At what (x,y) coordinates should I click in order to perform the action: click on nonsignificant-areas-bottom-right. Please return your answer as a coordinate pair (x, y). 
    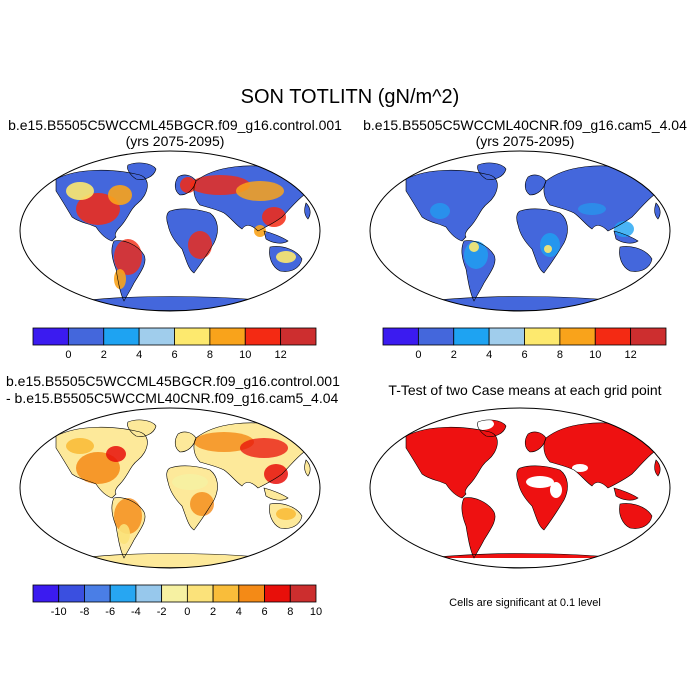
    Looking at the image, I should click on (530, 493).